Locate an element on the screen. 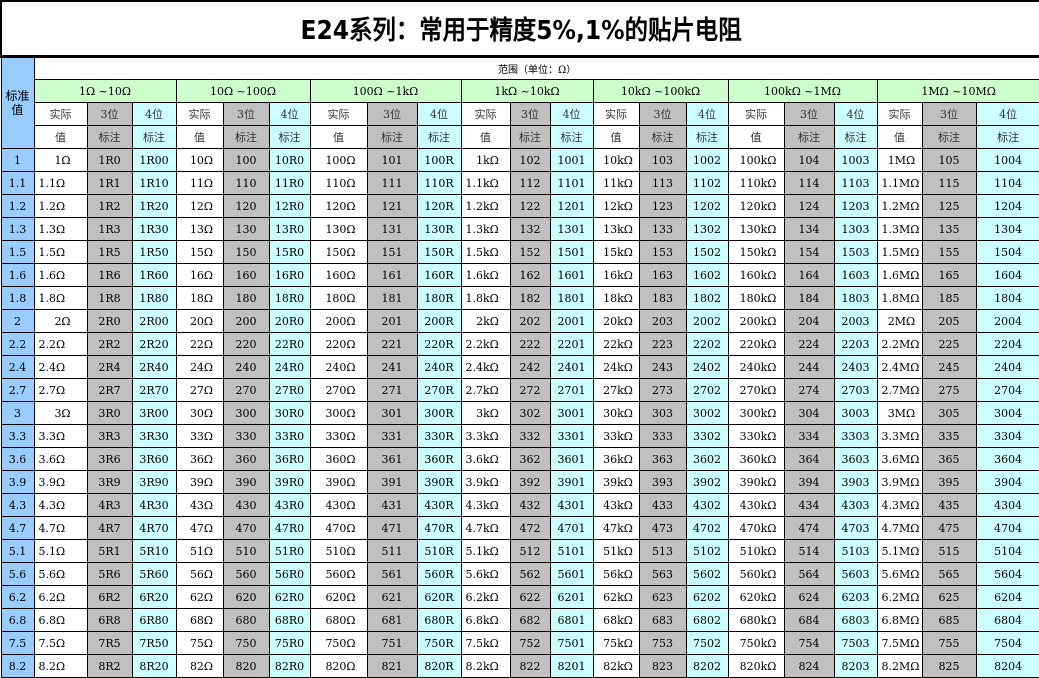 This screenshot has height=678, width=1039. table-cell: 18Ω is located at coordinates (199, 298).